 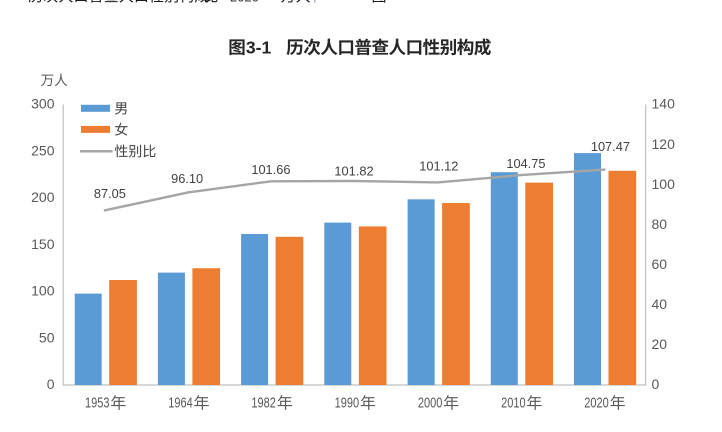 What do you see at coordinates (43, 104) in the screenshot?
I see `svg-text: 300` at bounding box center [43, 104].